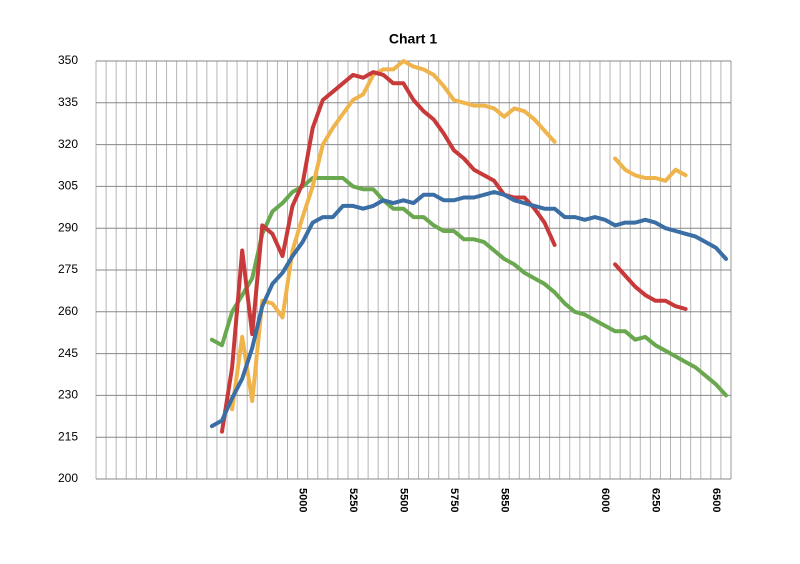 This screenshot has height=564, width=800. Describe the element at coordinates (68, 436) in the screenshot. I see `y-tick-label: 215` at that location.